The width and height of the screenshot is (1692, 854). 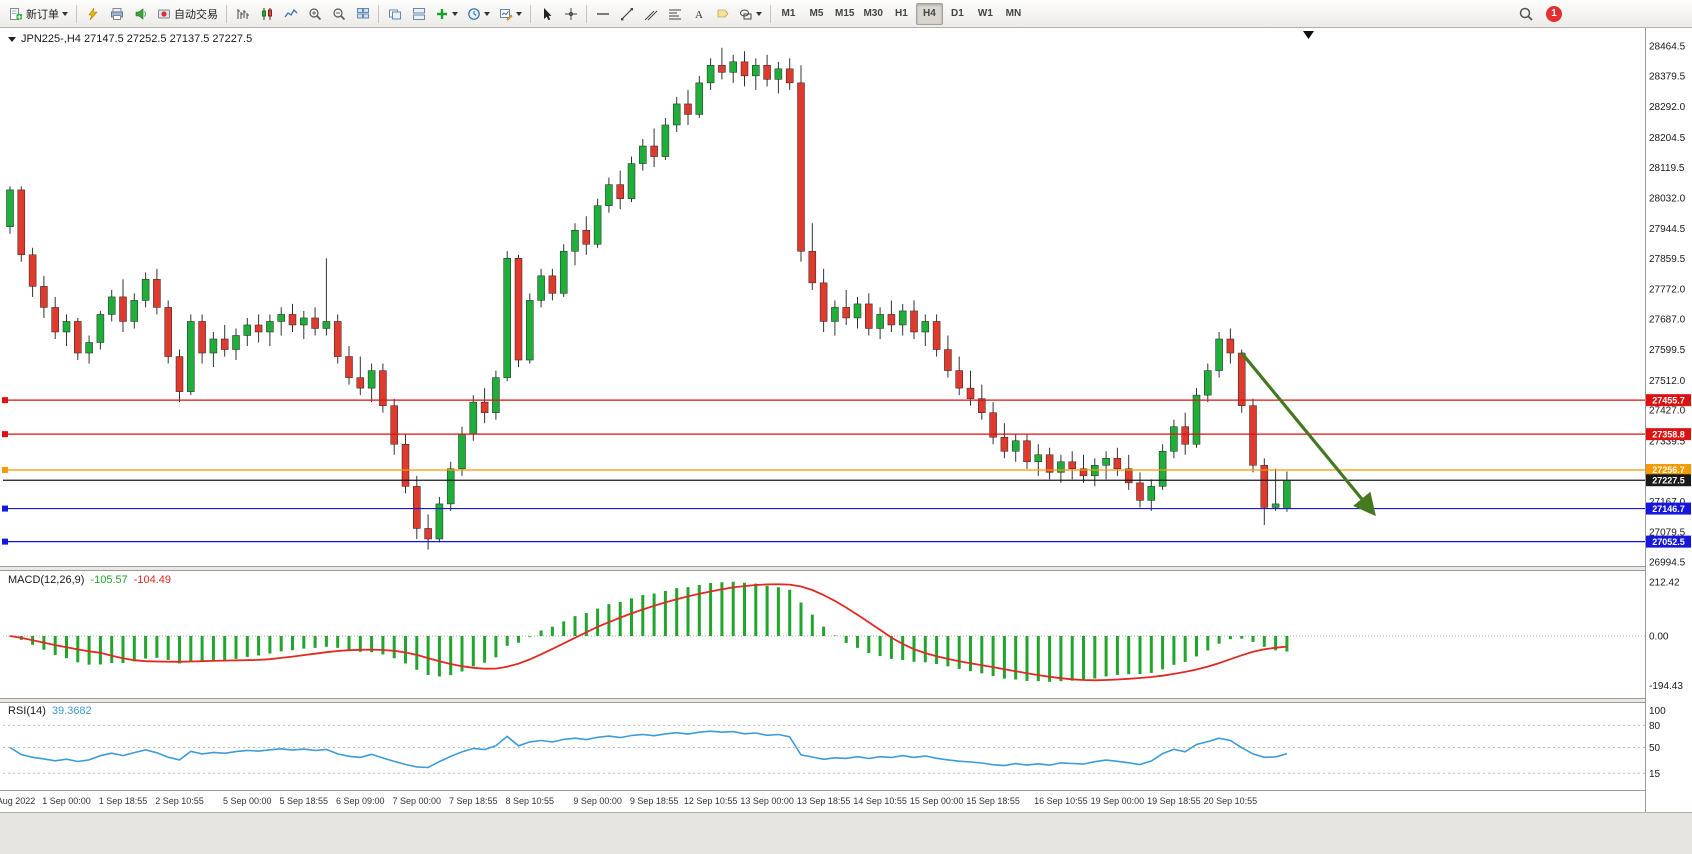 I want to click on svg-text: 27427.0, so click(x=1667, y=411).